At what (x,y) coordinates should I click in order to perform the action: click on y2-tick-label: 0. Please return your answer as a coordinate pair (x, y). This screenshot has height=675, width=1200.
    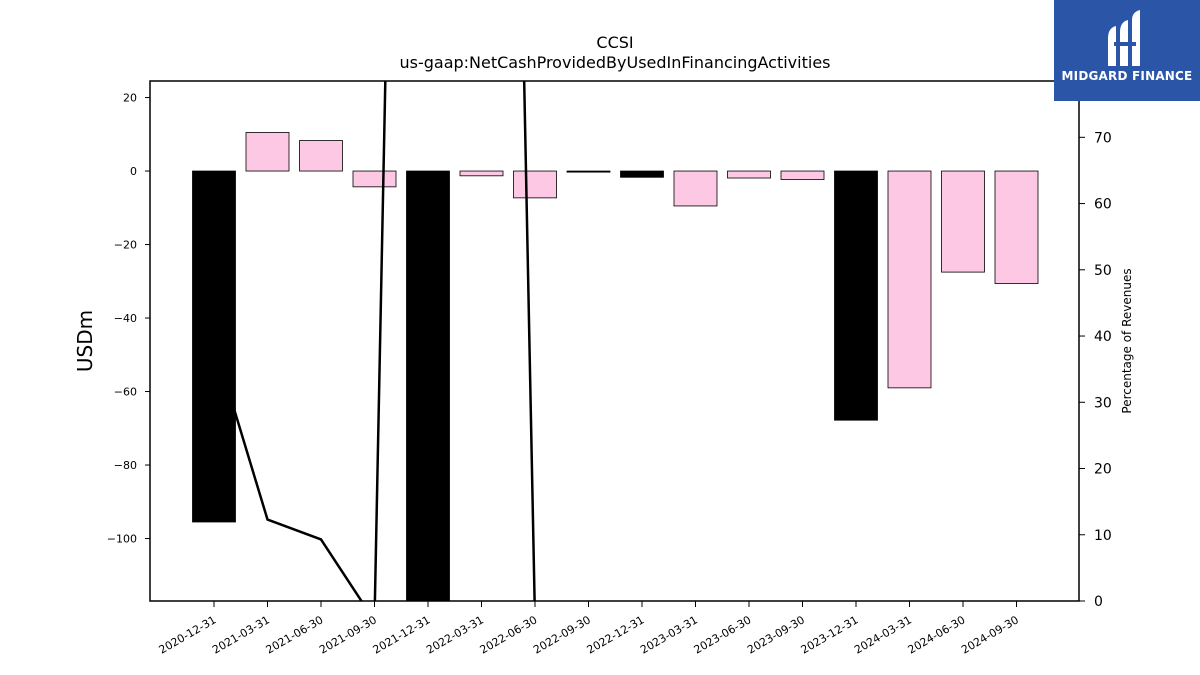
    Looking at the image, I should click on (1098, 602).